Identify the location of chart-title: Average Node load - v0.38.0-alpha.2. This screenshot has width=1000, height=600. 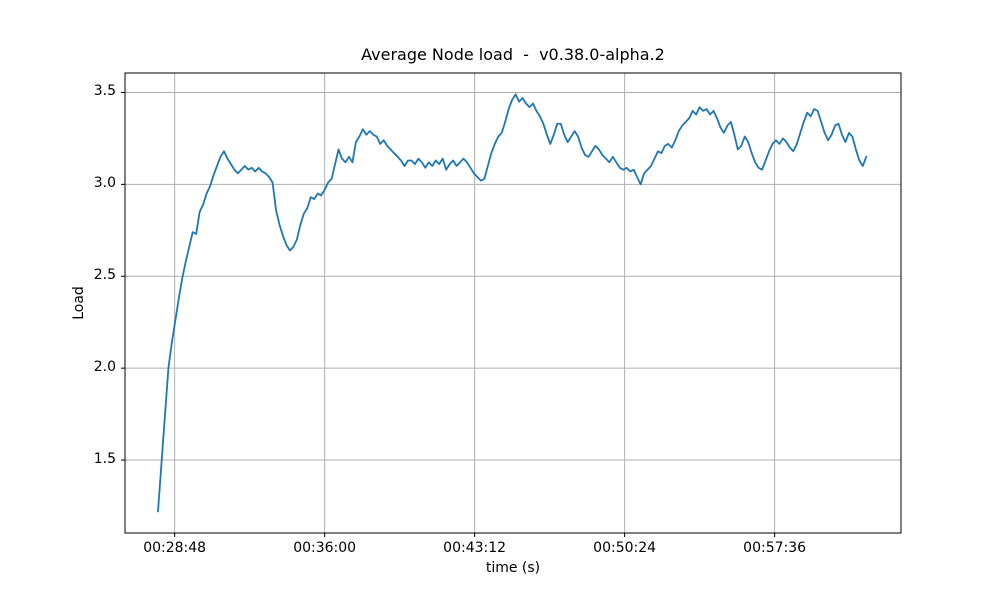
(513, 54).